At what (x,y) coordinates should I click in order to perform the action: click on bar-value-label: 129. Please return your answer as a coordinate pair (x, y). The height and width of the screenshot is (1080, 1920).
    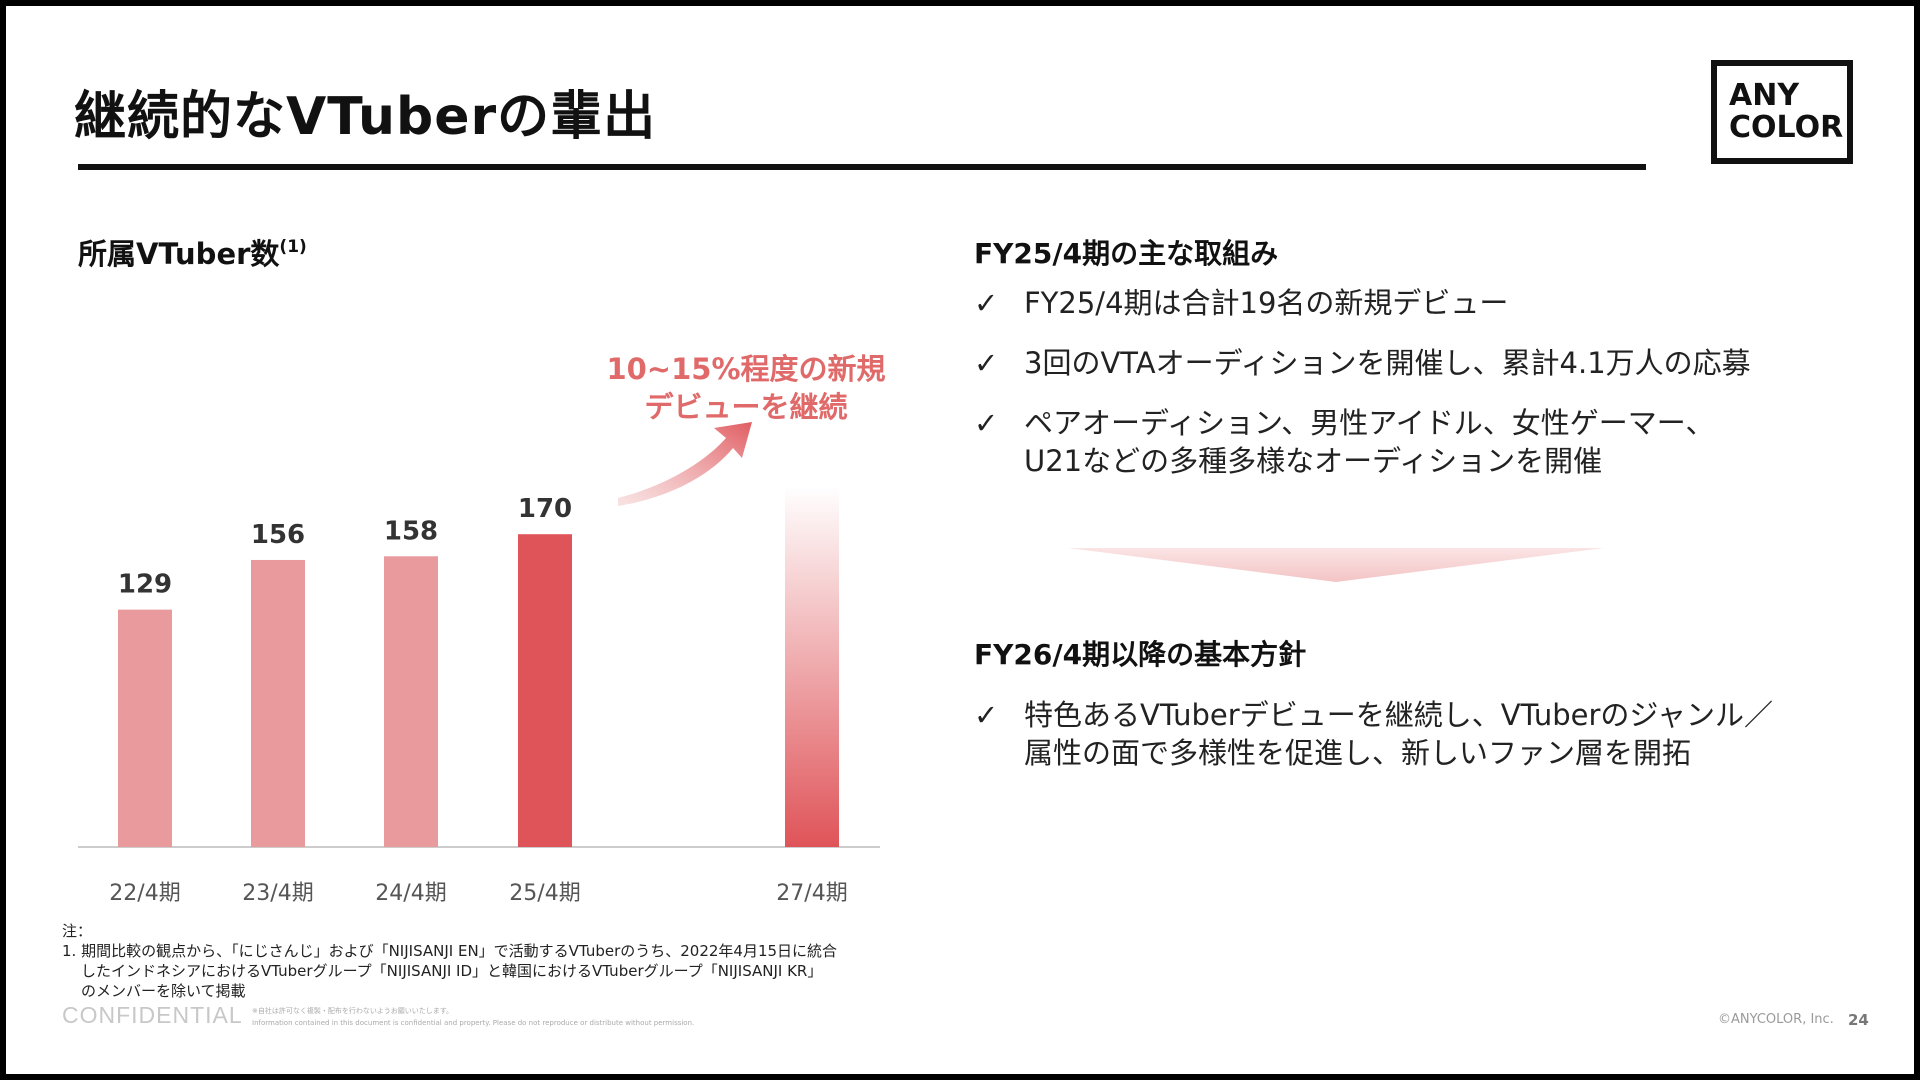
    Looking at the image, I should click on (145, 585).